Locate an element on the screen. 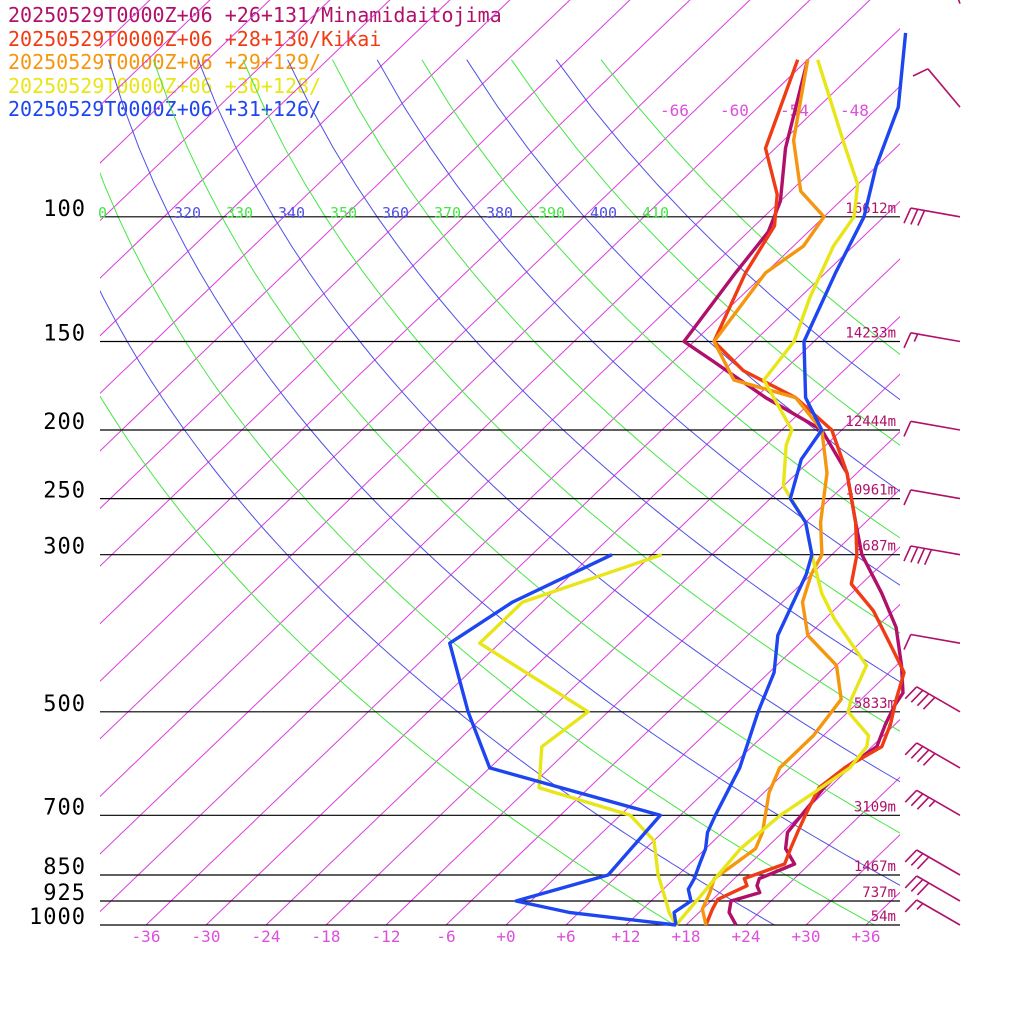  pressure-label: 200 is located at coordinates (64, 422).